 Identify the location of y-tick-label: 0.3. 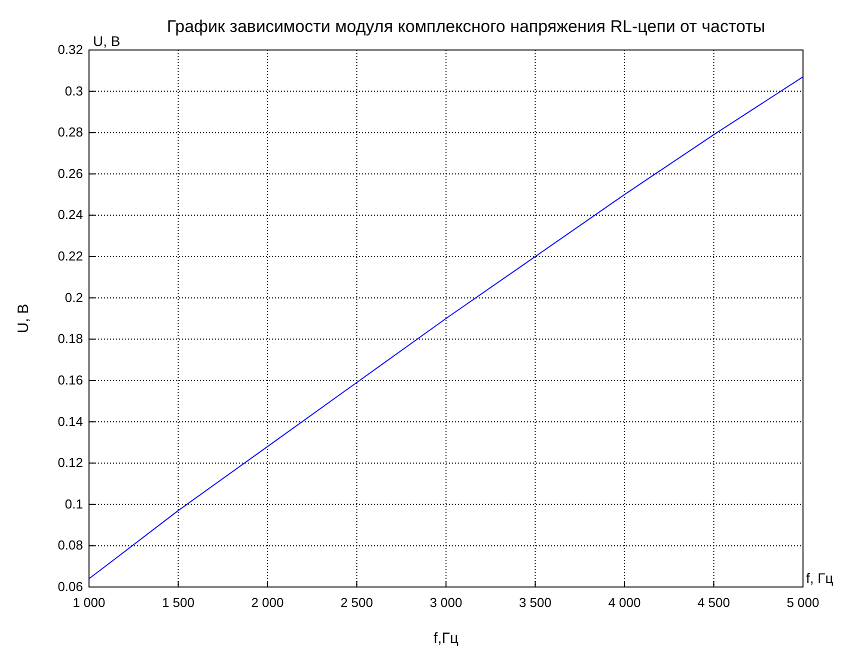
(73, 90).